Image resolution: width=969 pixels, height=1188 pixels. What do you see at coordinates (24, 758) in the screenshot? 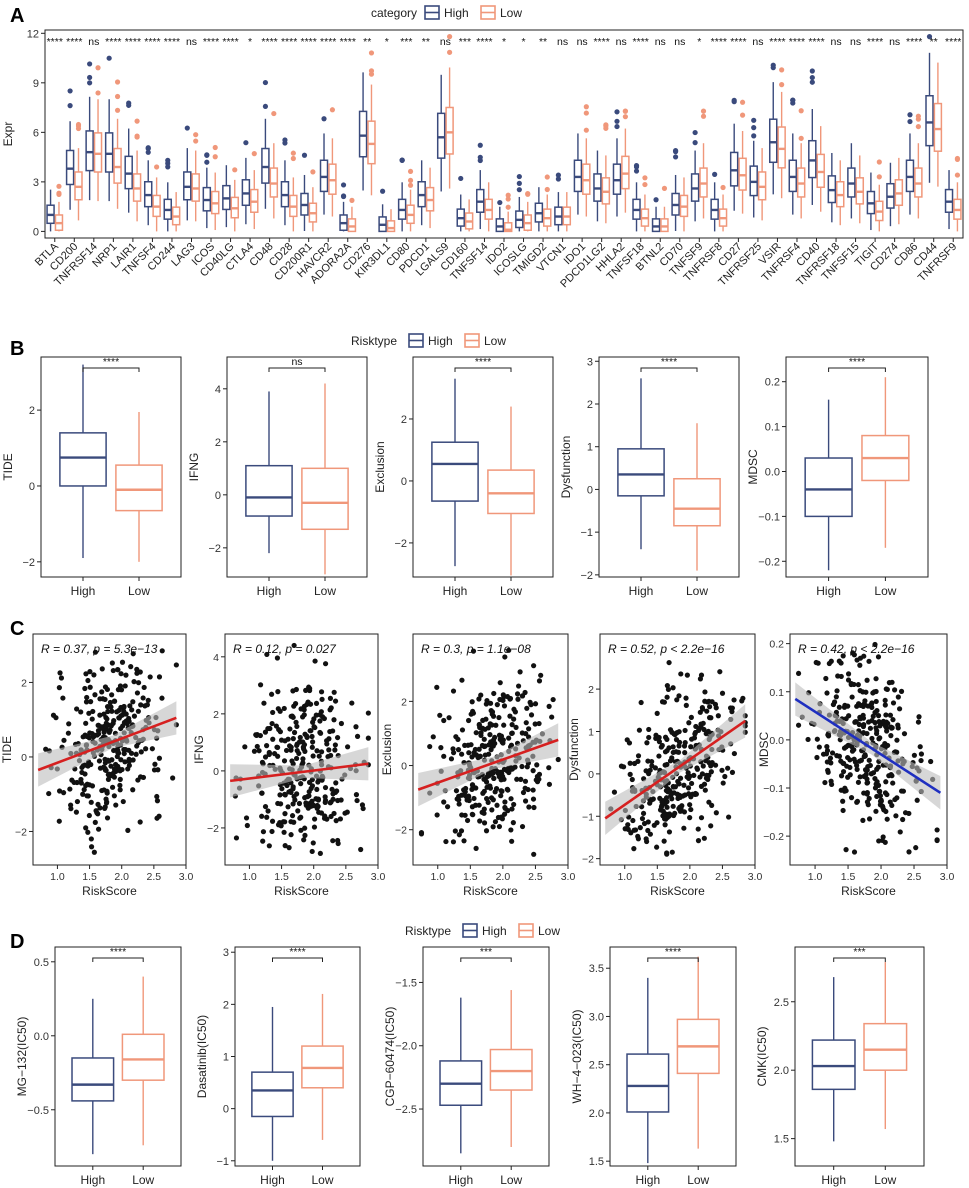
I see `panelC-ytick-label: 0` at bounding box center [24, 758].